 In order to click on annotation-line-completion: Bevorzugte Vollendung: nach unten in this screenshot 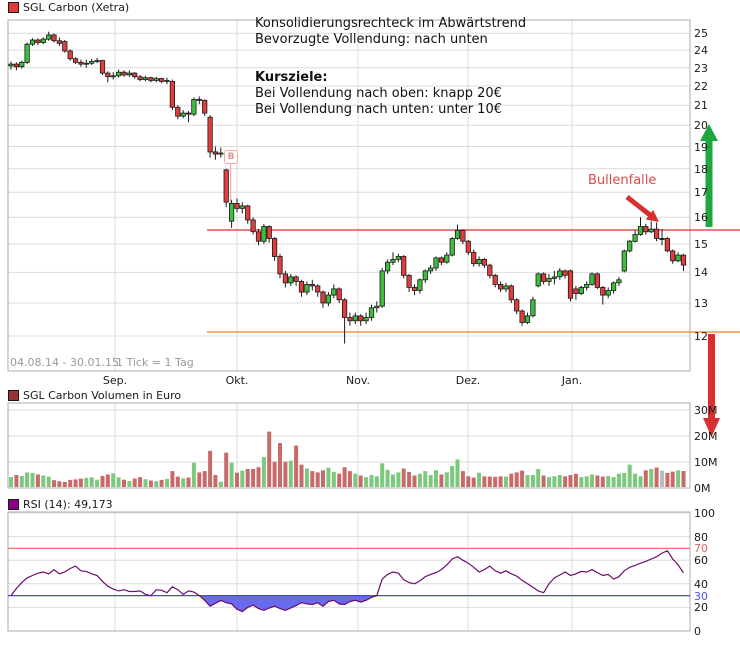, I will do `click(371, 39)`.